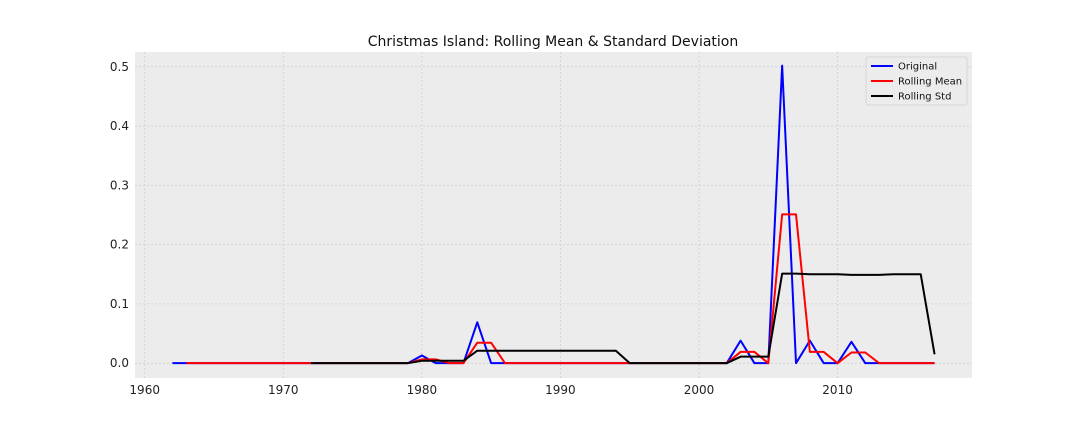  What do you see at coordinates (119, 126) in the screenshot?
I see `y-tick-label: 0.4` at bounding box center [119, 126].